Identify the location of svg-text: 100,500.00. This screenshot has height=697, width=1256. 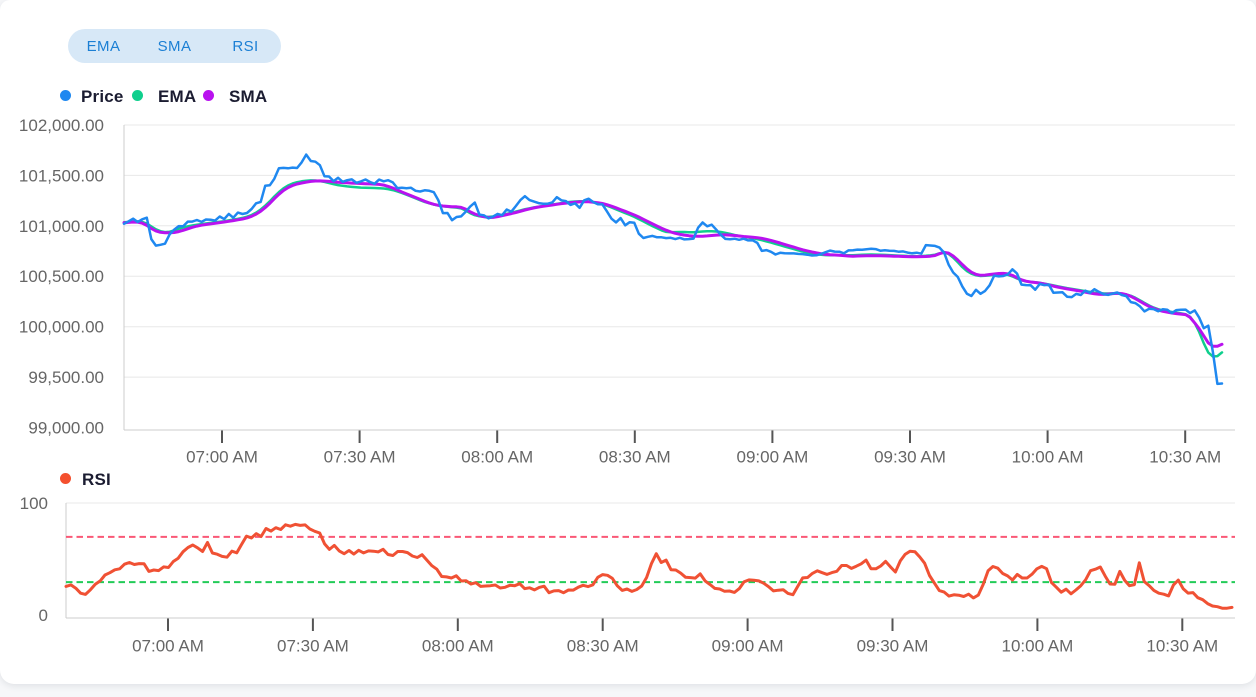
(61, 276).